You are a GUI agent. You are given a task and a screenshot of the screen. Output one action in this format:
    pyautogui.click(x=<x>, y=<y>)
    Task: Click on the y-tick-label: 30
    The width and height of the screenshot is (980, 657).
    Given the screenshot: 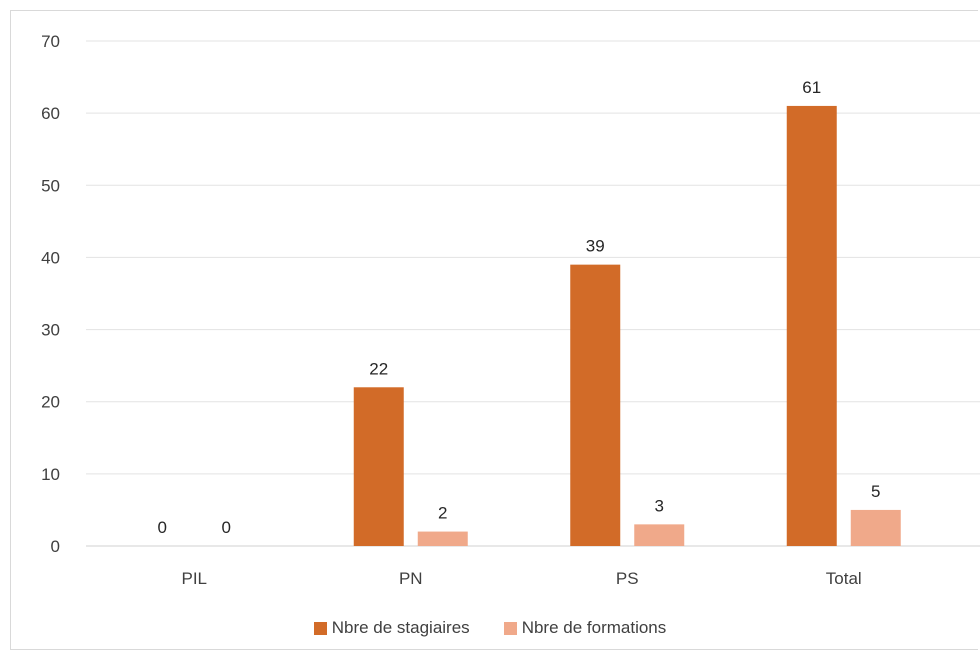 What is the action you would take?
    pyautogui.click(x=50, y=330)
    